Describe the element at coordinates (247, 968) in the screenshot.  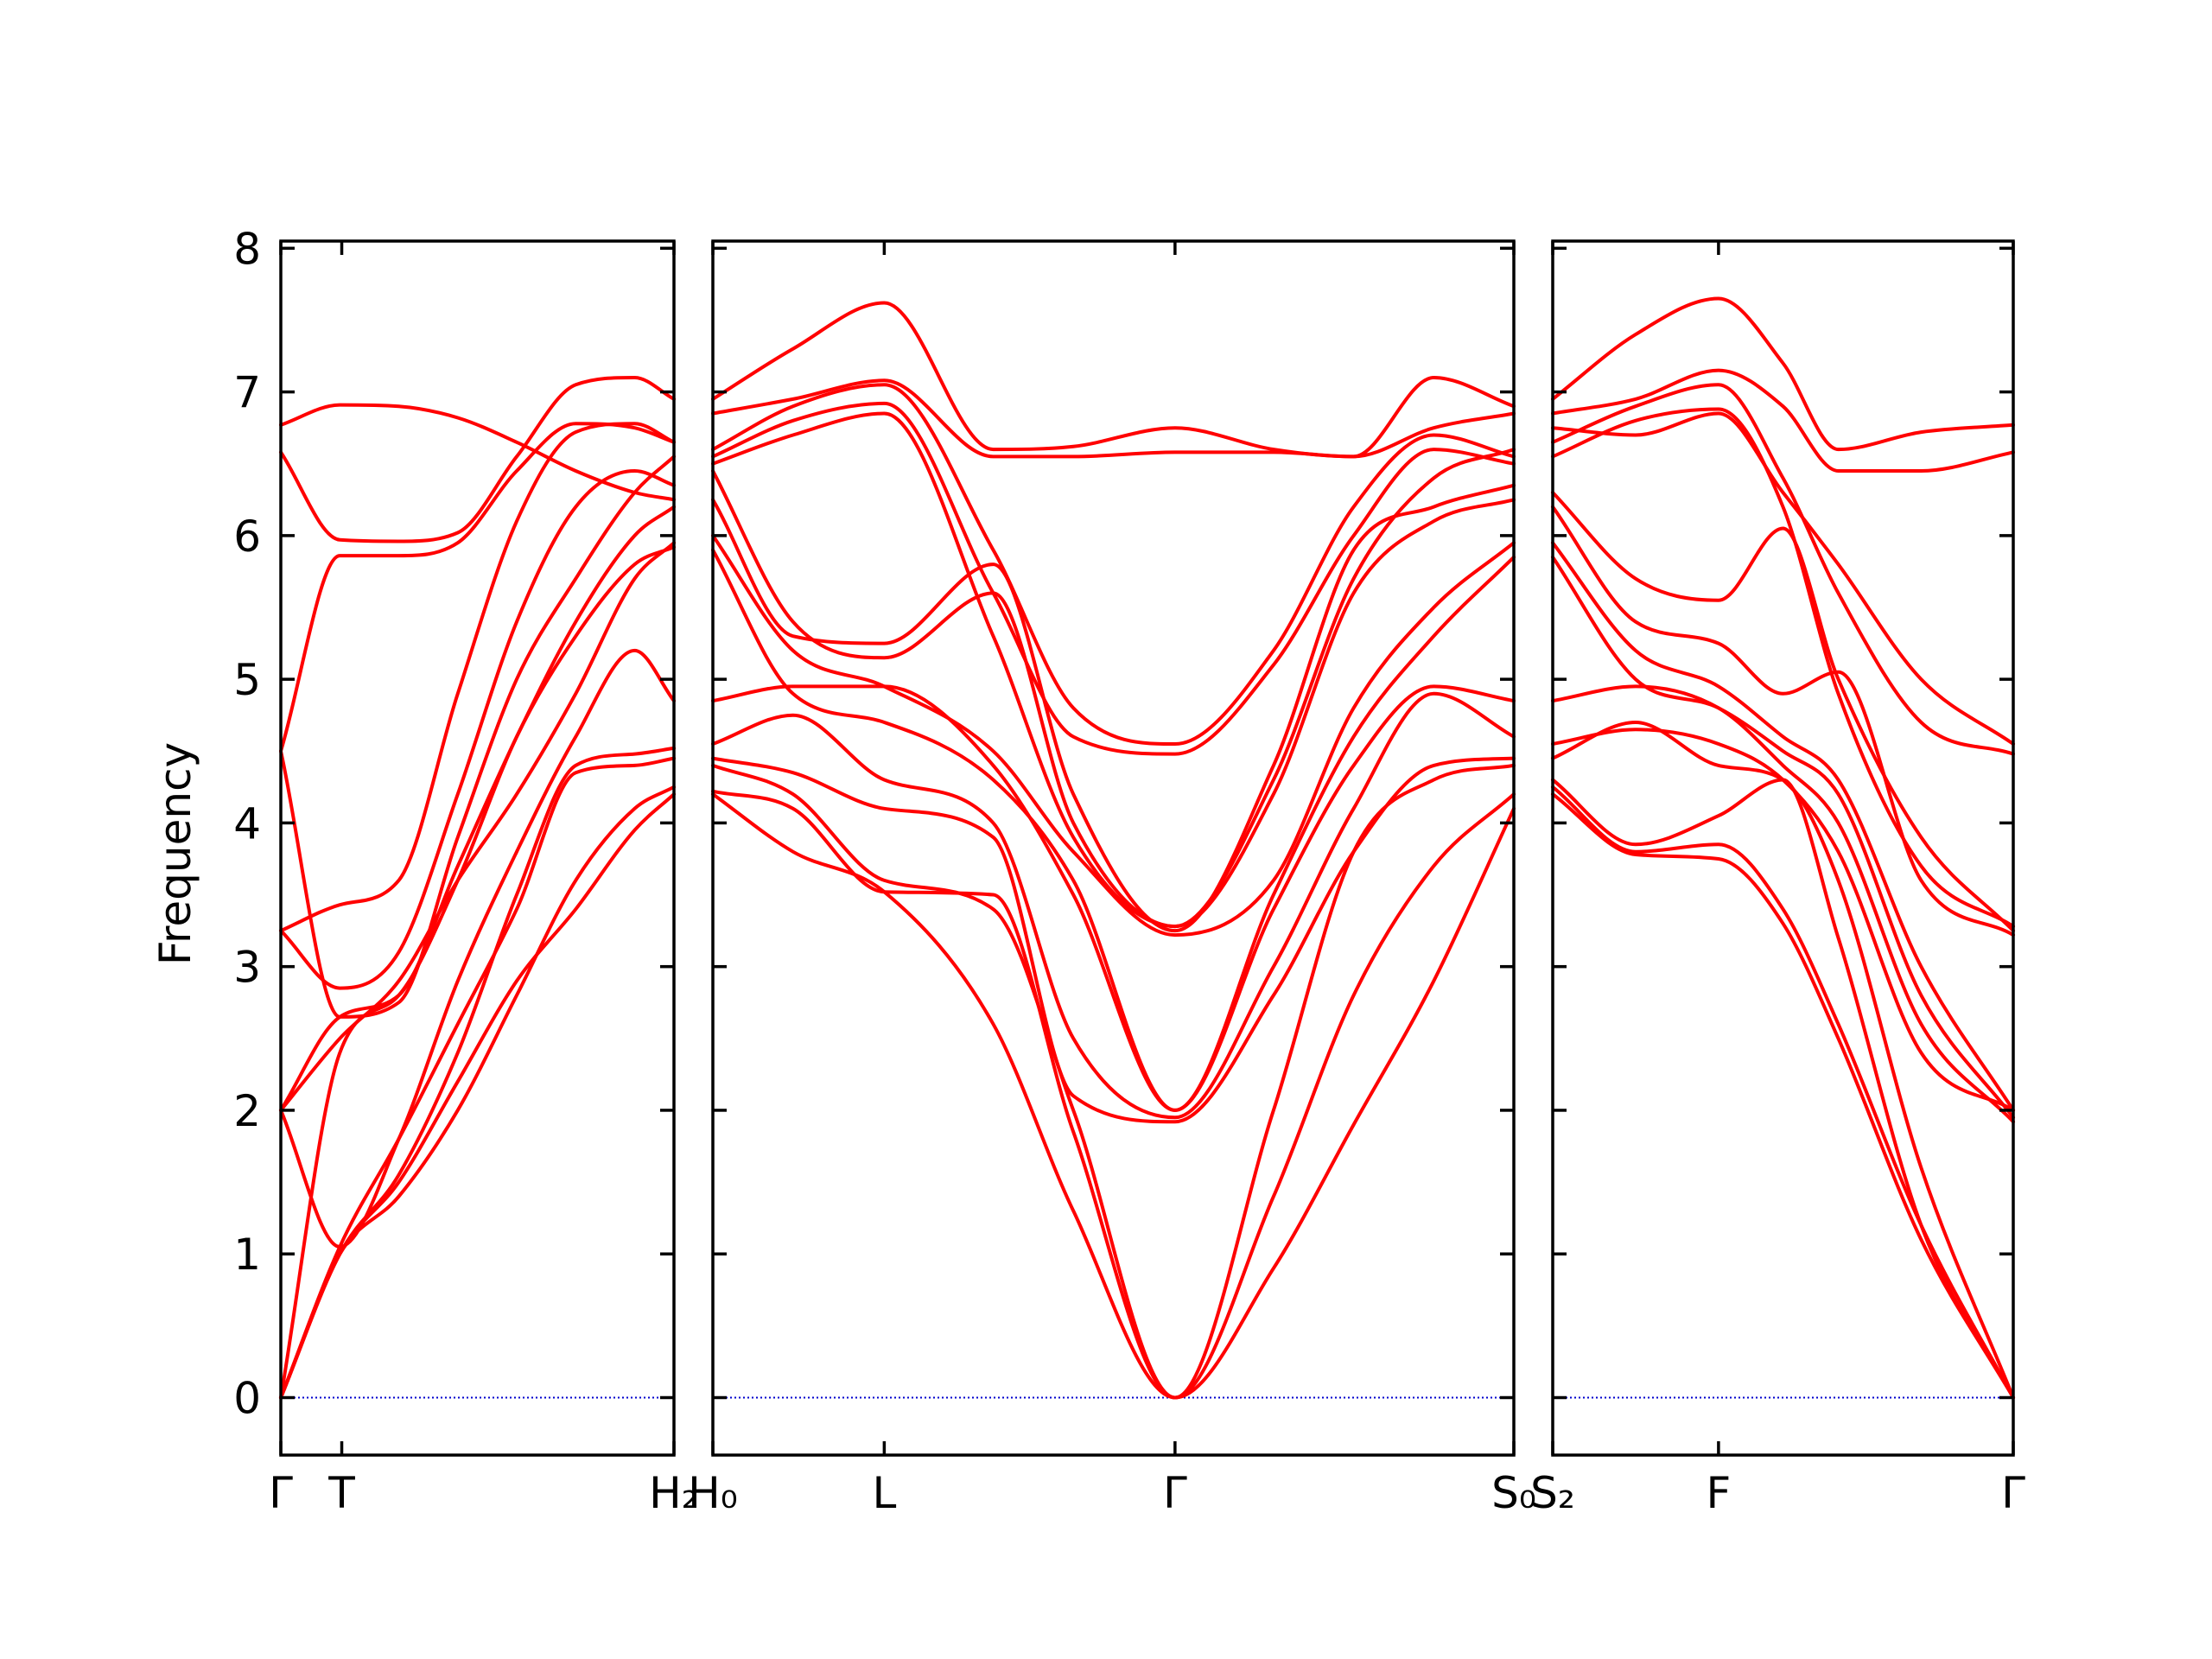
I see `y-tick-label: 3` at that location.